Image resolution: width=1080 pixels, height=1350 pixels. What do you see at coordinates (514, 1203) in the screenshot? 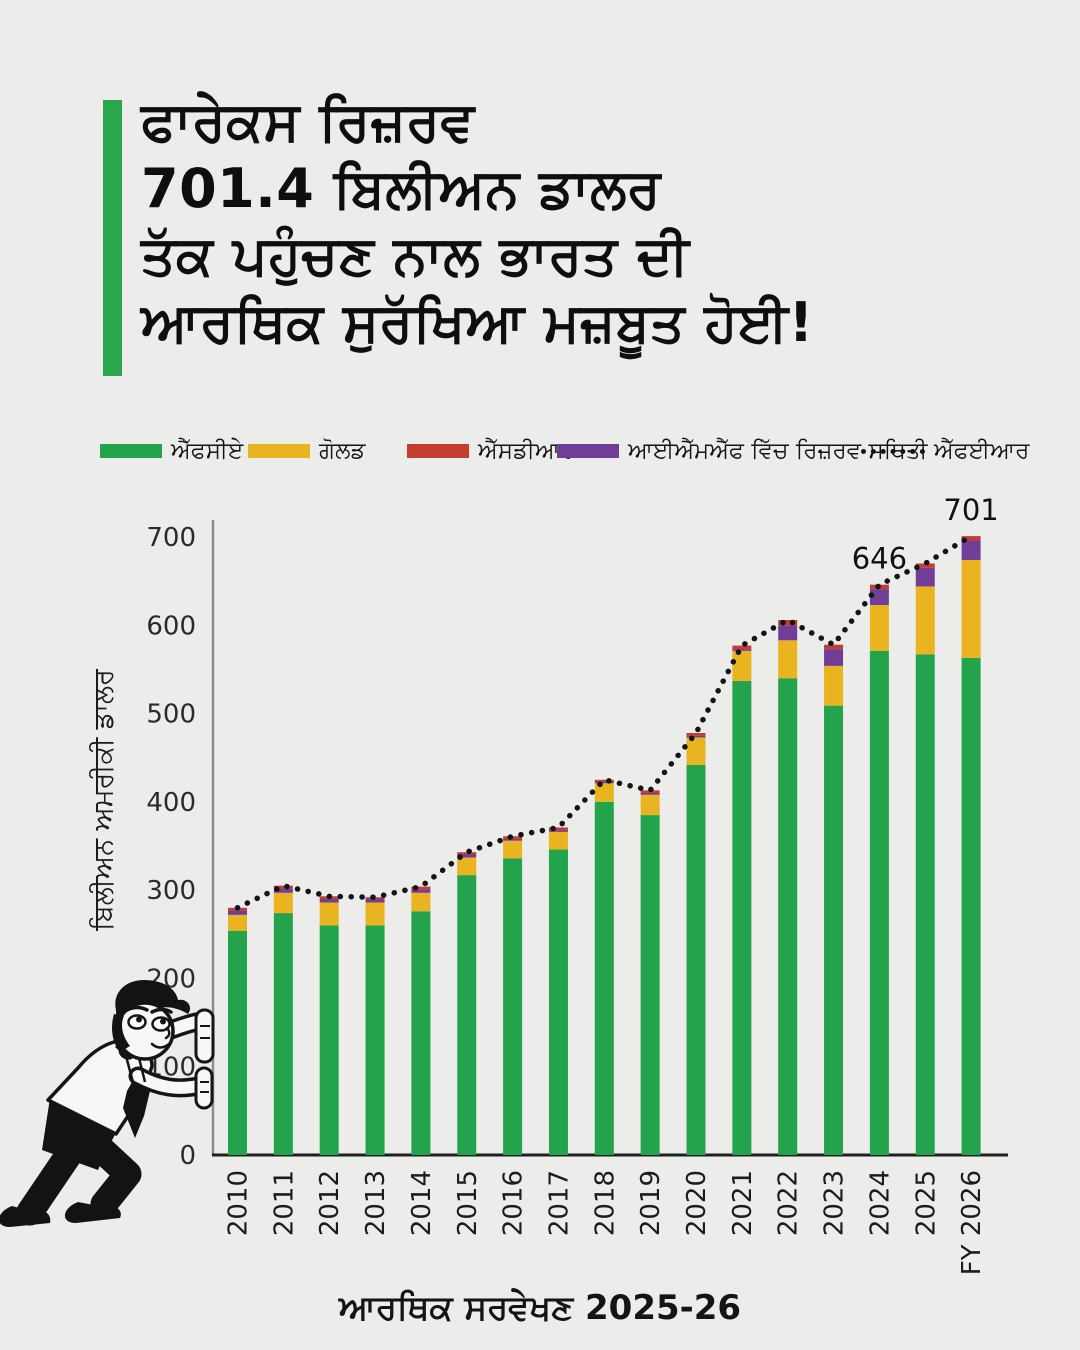
I see `x-tick-label: 2016` at bounding box center [514, 1203].